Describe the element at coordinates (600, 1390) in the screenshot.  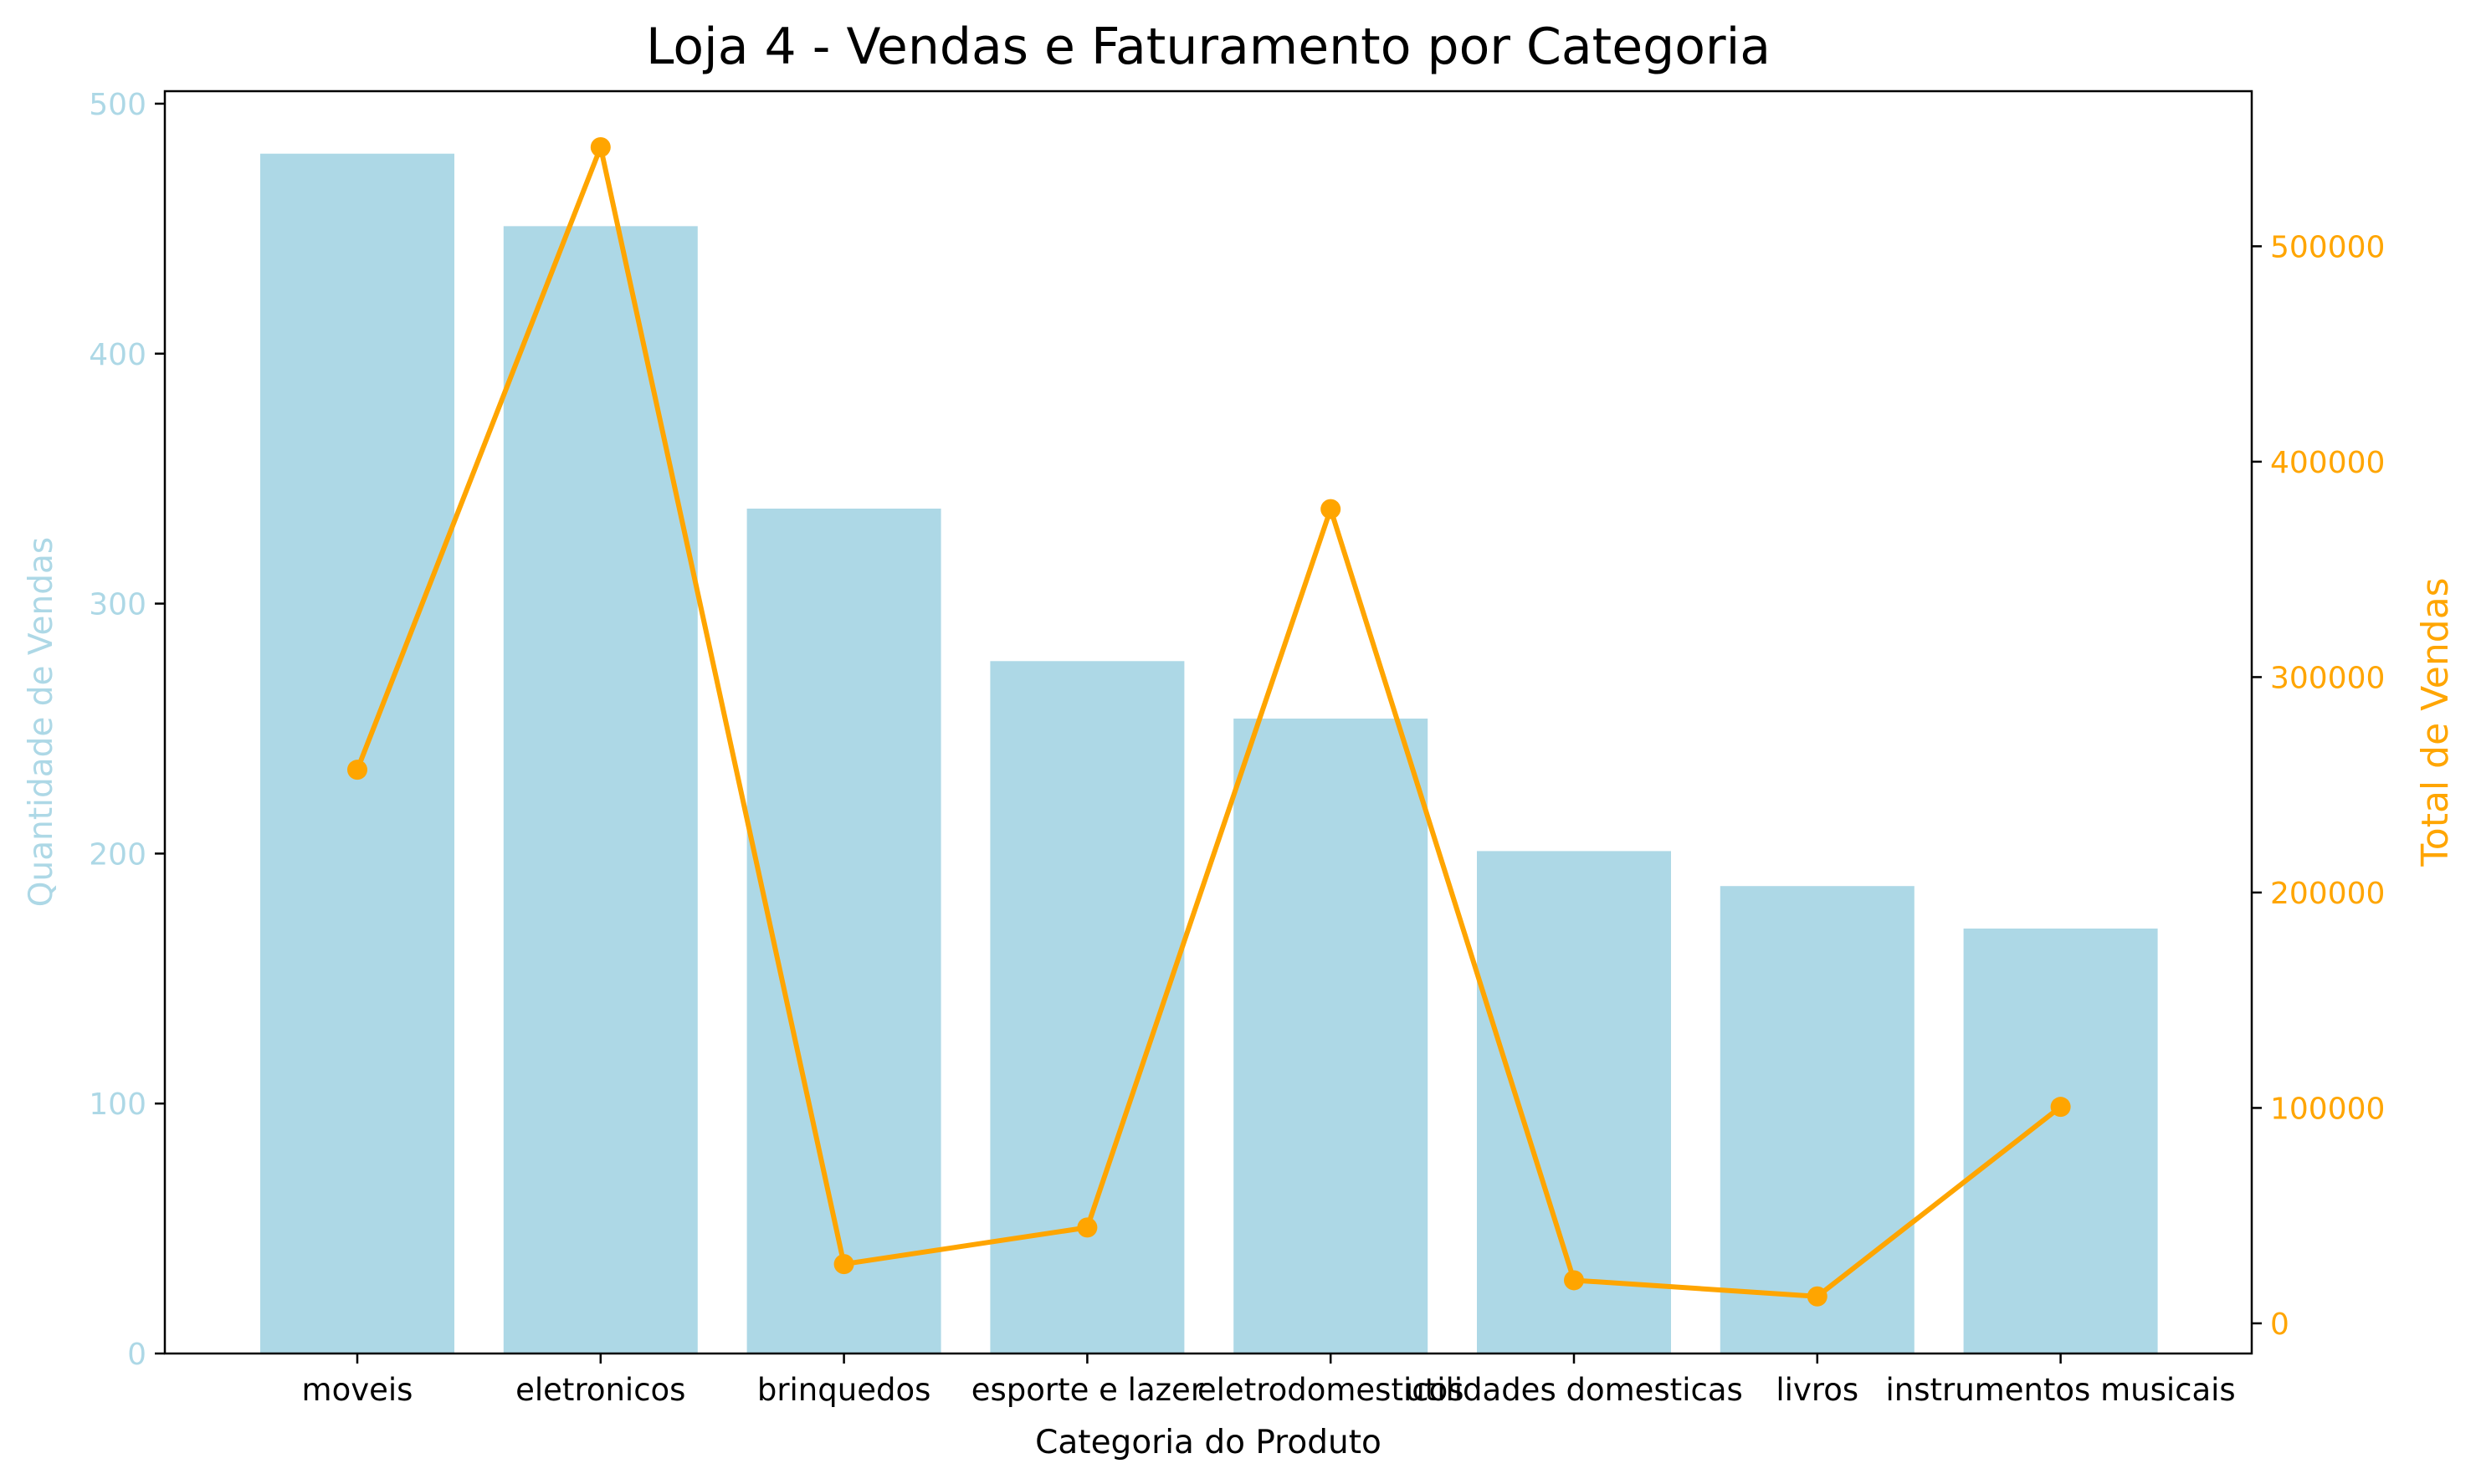
I see `x-tick-label-1: eletronicos` at that location.